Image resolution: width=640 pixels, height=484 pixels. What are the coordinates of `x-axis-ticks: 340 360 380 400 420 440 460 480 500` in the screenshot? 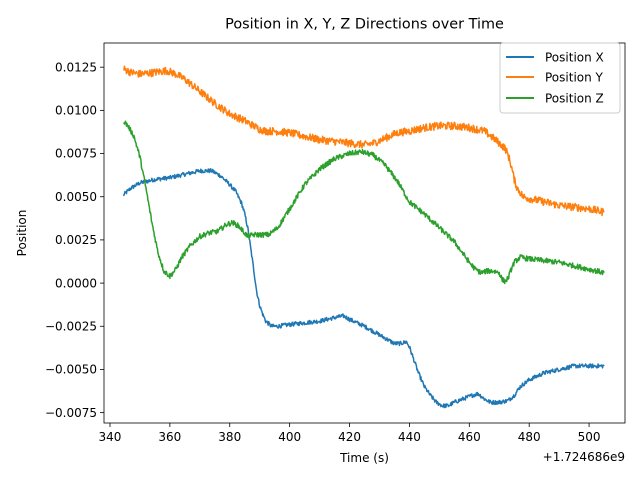 It's located at (350, 433).